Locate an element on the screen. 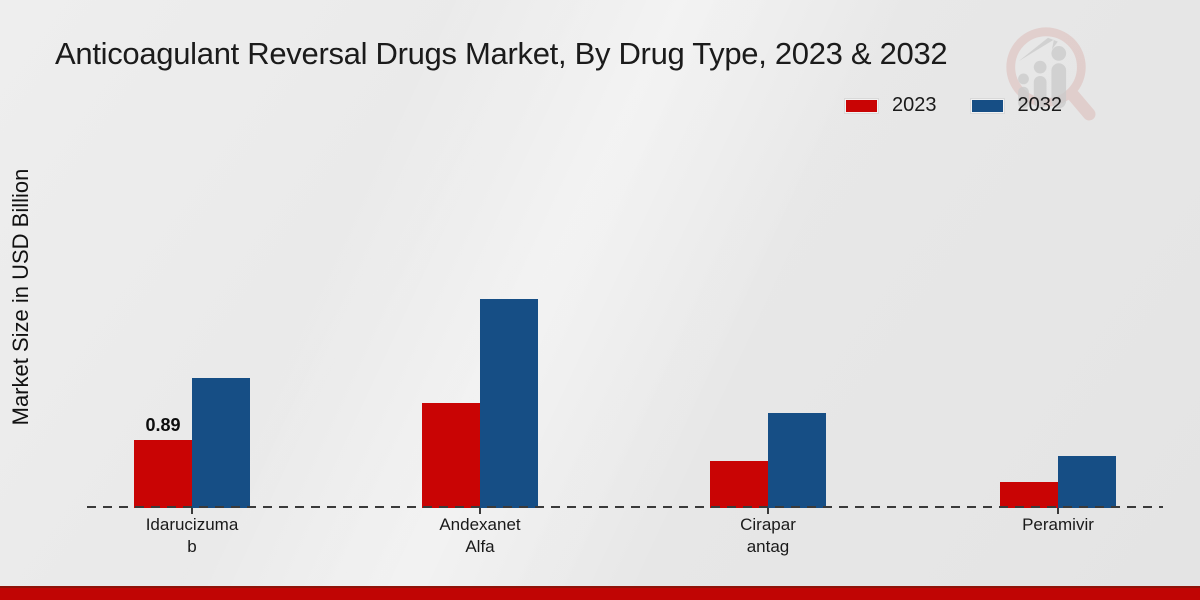 The image size is (1200, 600). bar-2032-idarucizumab is located at coordinates (221, 443).